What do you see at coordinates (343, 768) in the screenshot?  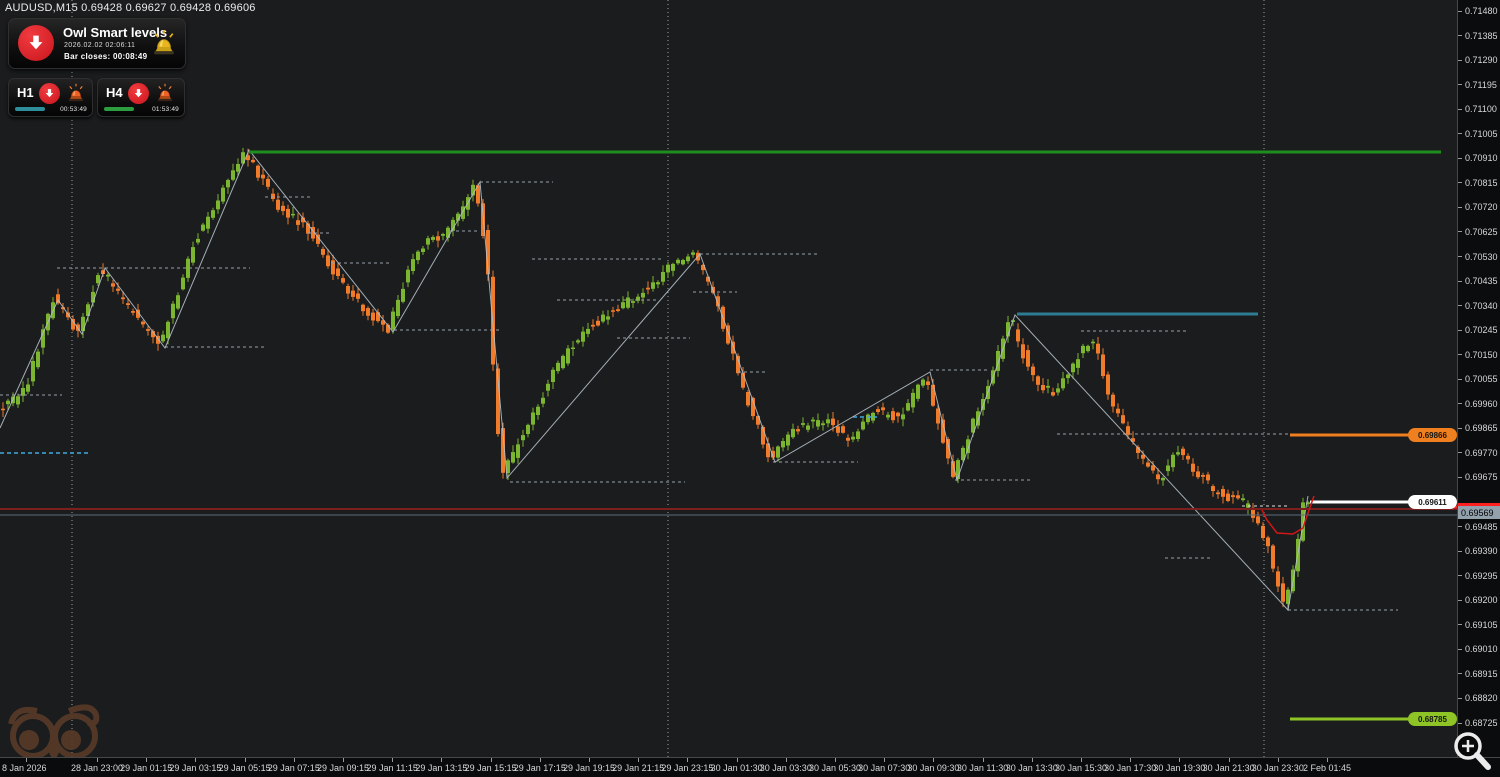 I see `x-axis-label: 29 Jan 09:15` at bounding box center [343, 768].